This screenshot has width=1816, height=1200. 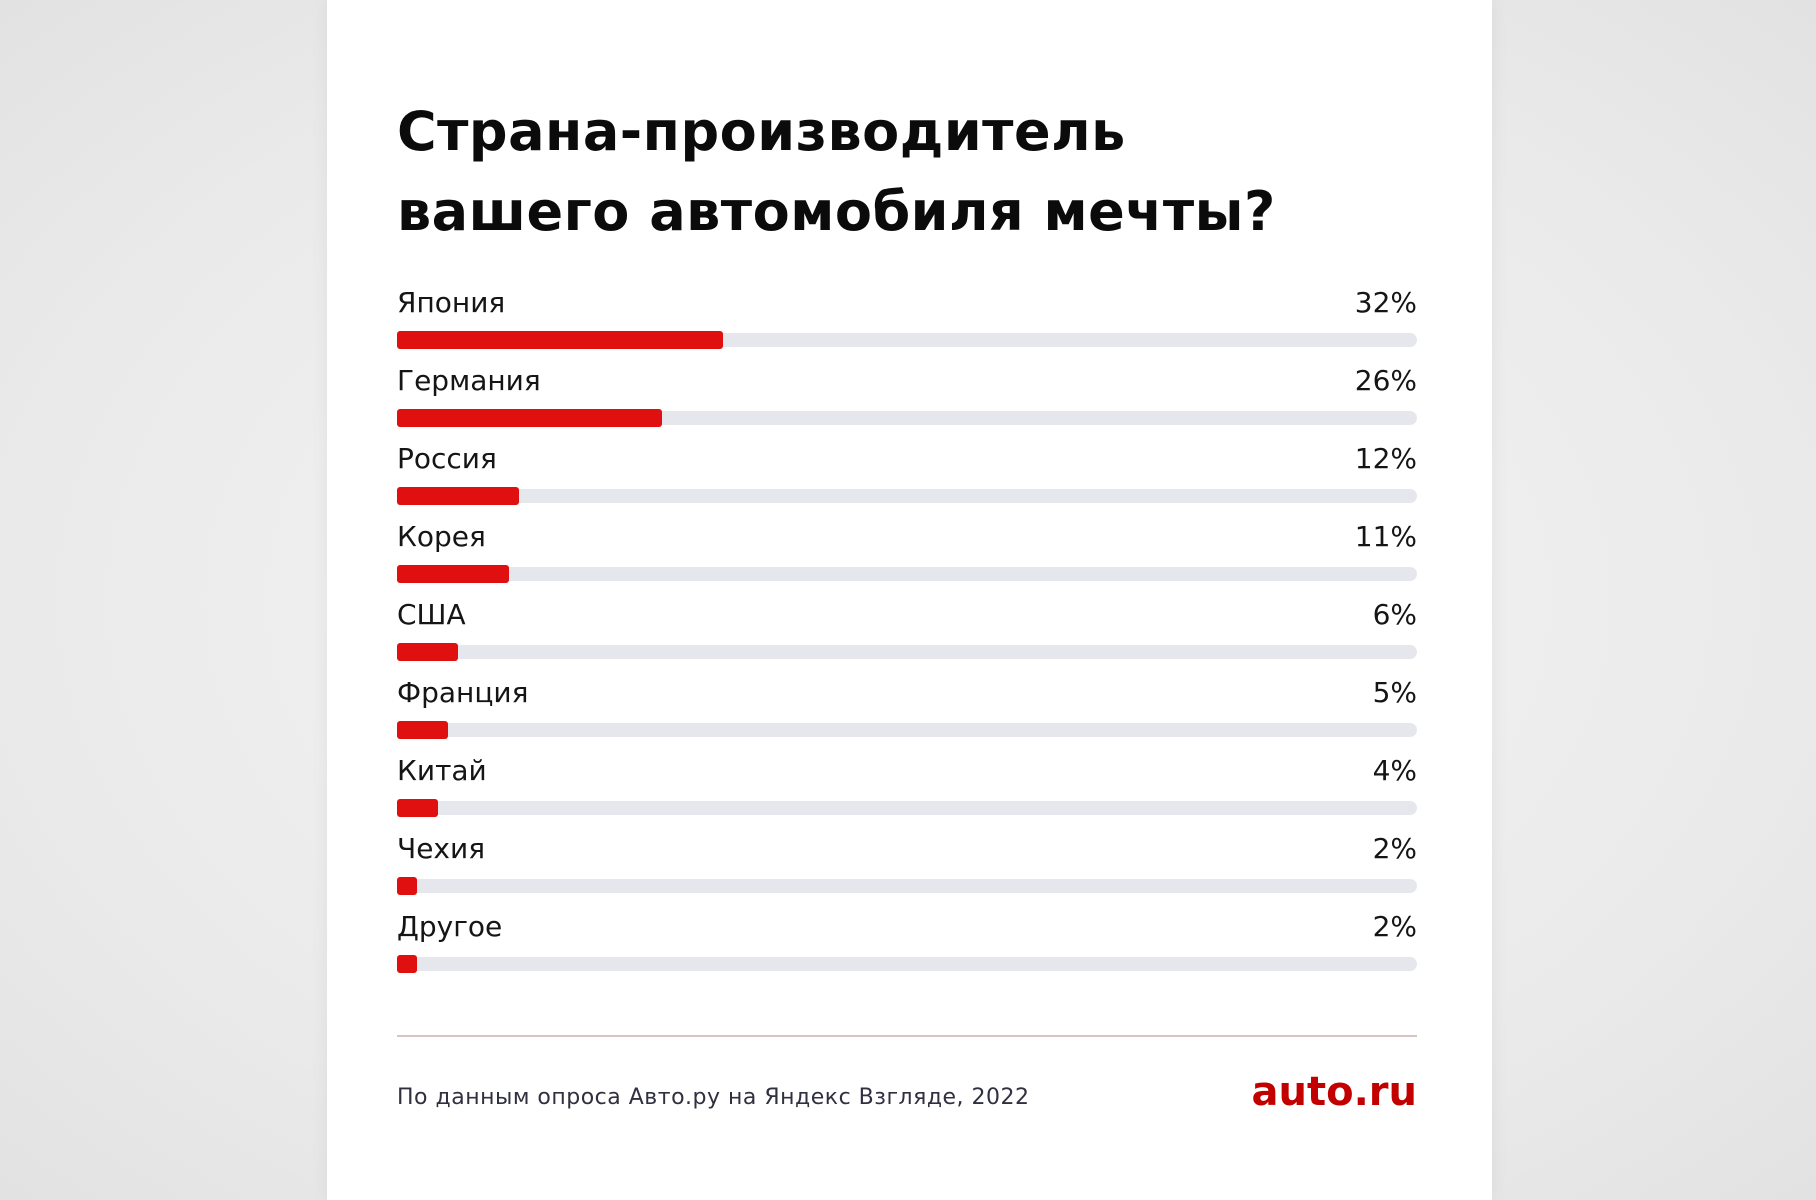 What do you see at coordinates (451, 302) in the screenshot?
I see `category-label: Япония` at bounding box center [451, 302].